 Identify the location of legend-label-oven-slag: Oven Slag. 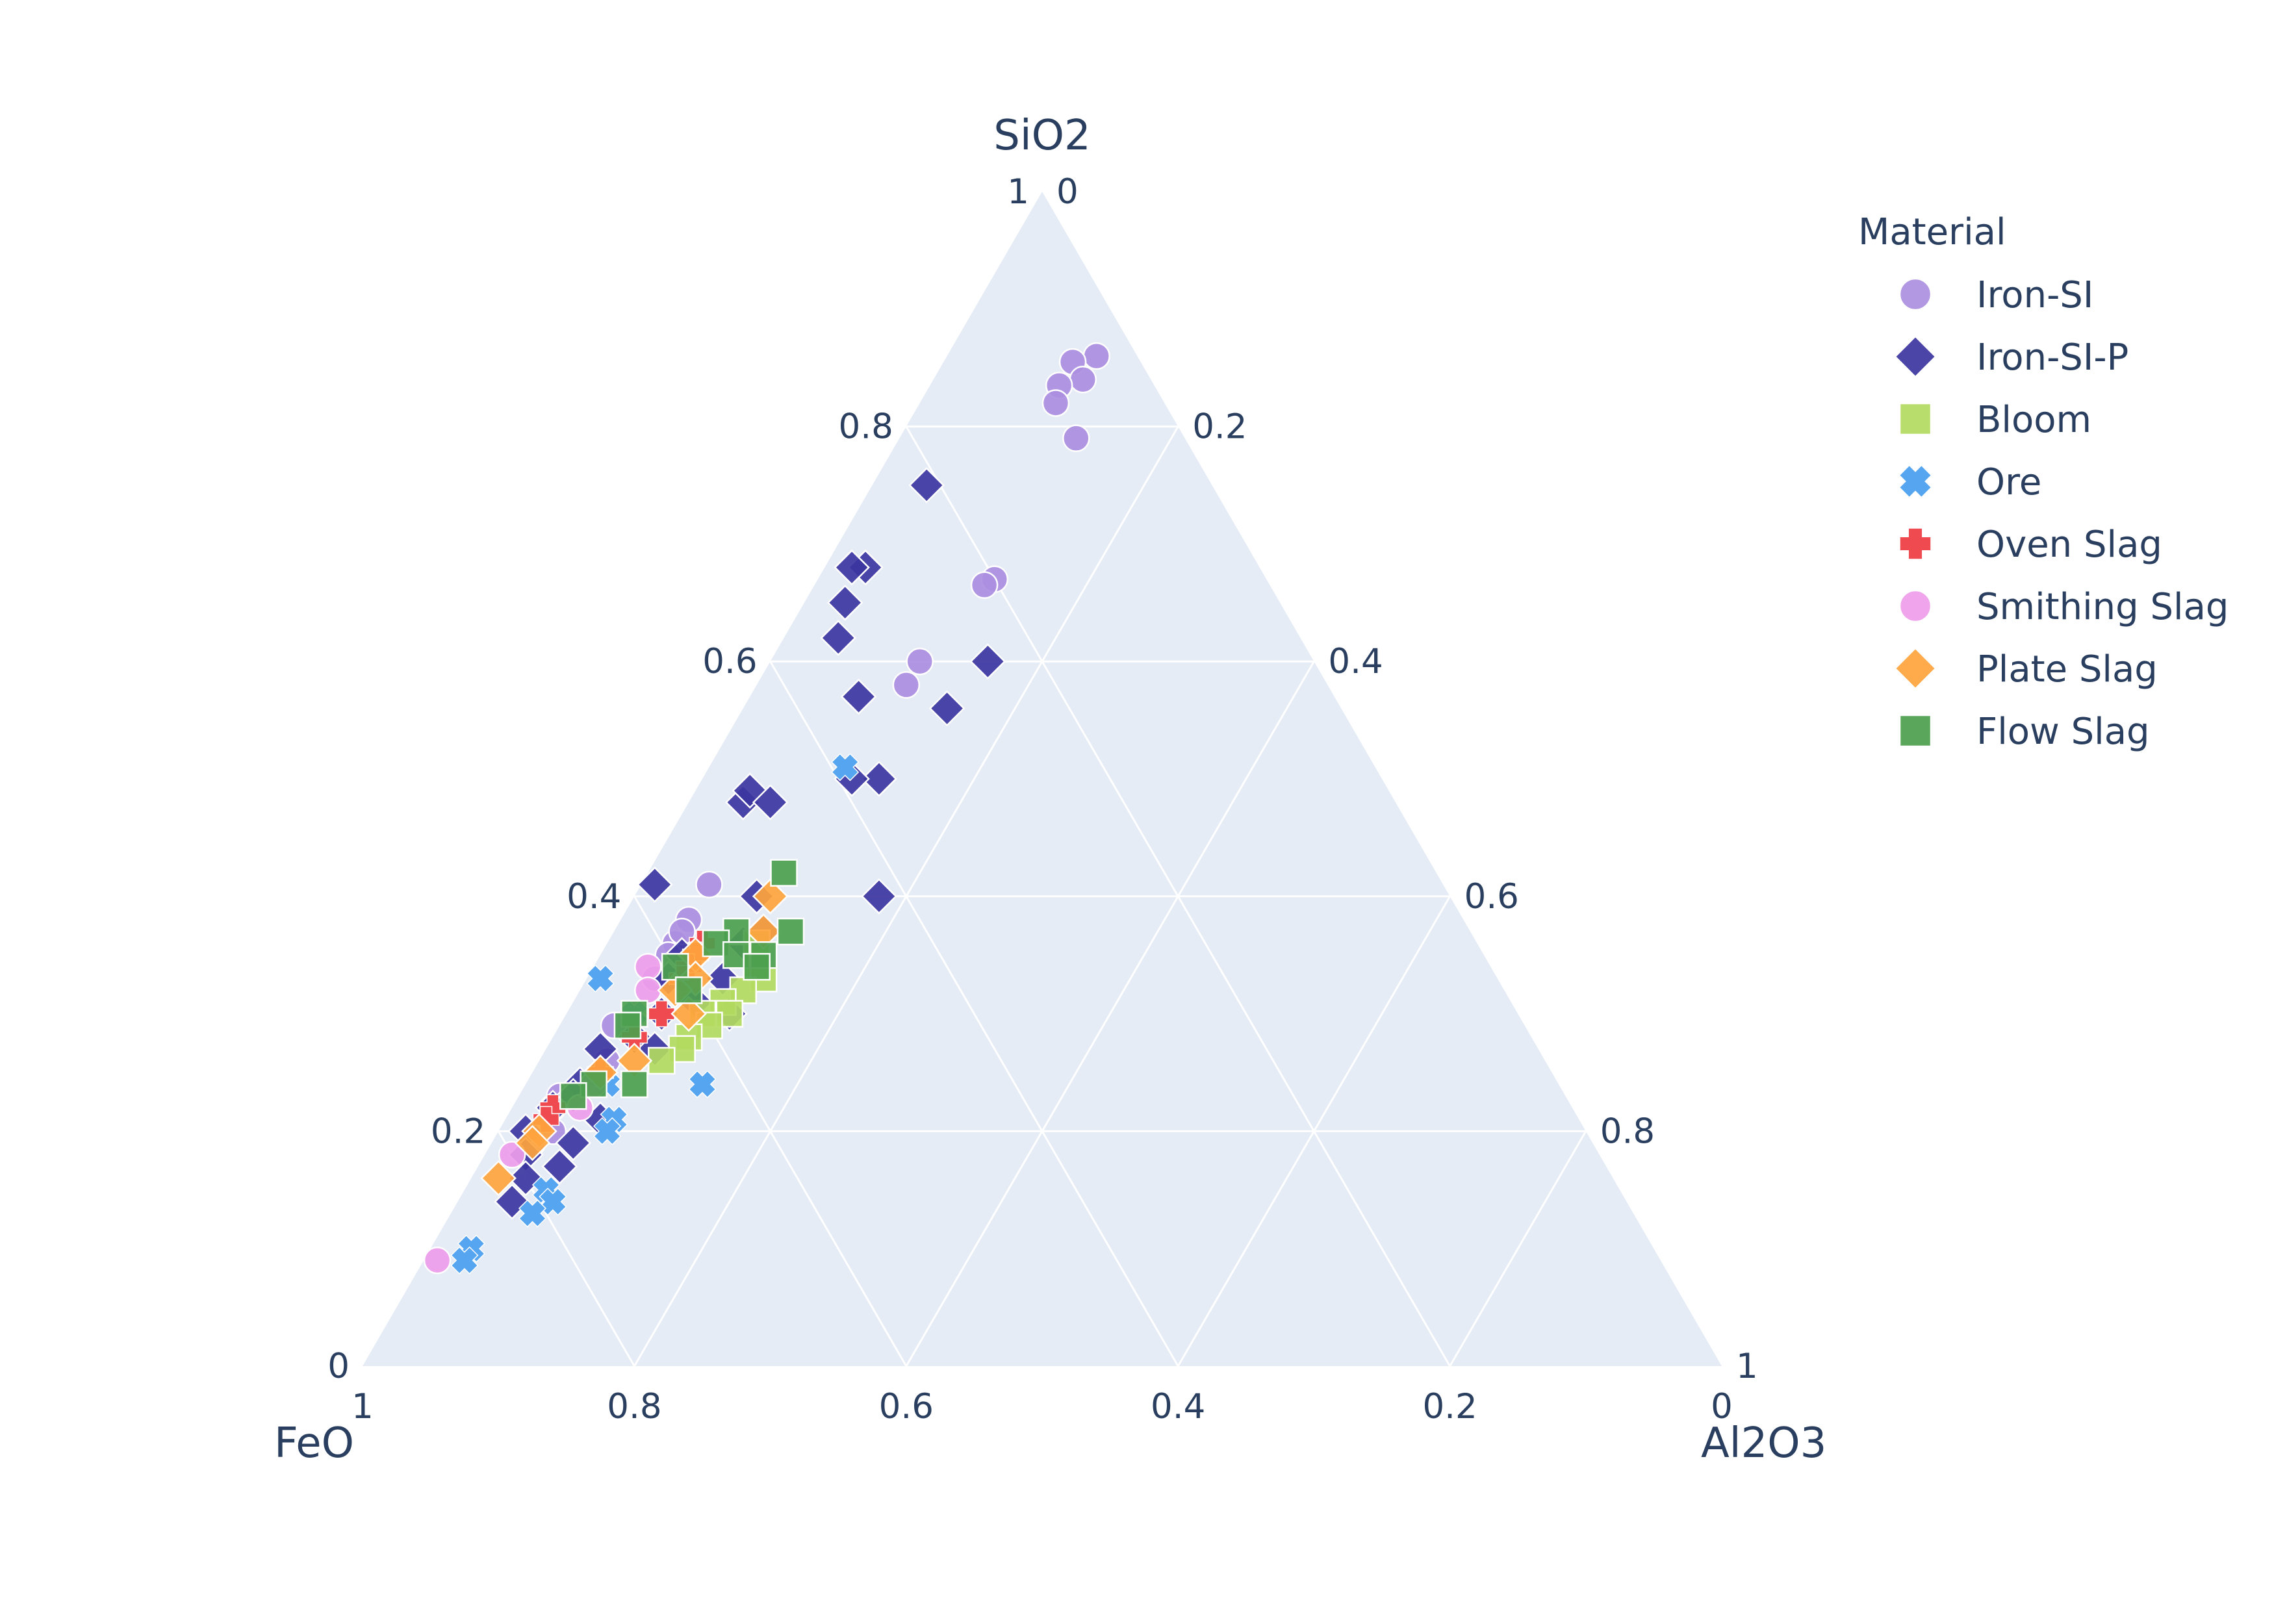
(2069, 545).